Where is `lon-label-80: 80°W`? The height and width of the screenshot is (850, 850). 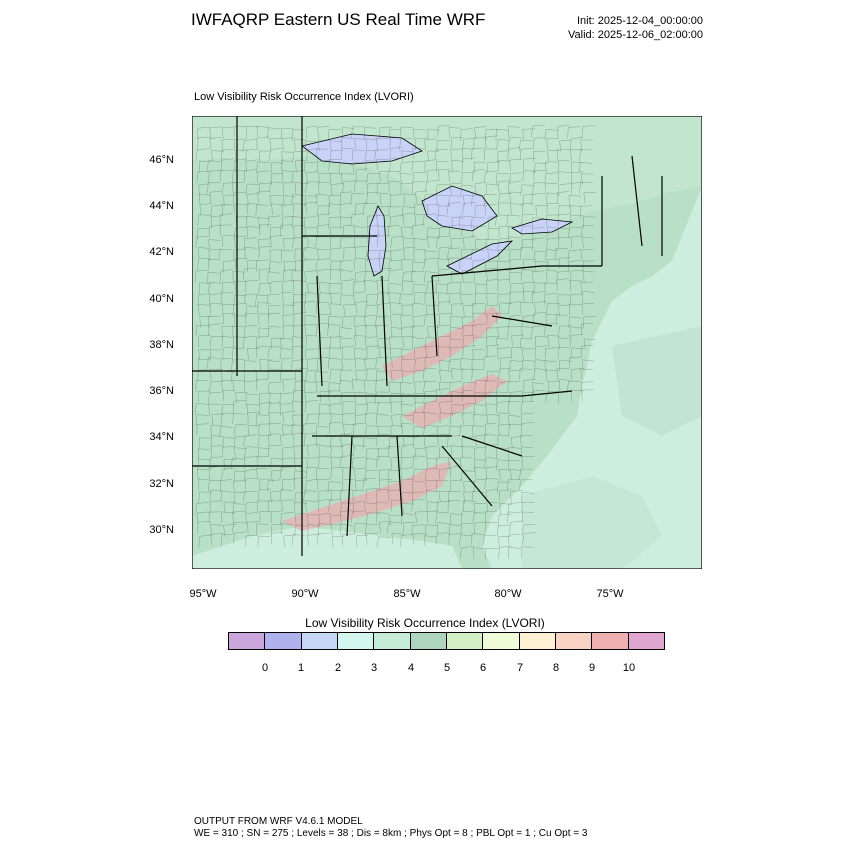
lon-label-80: 80°W is located at coordinates (508, 594).